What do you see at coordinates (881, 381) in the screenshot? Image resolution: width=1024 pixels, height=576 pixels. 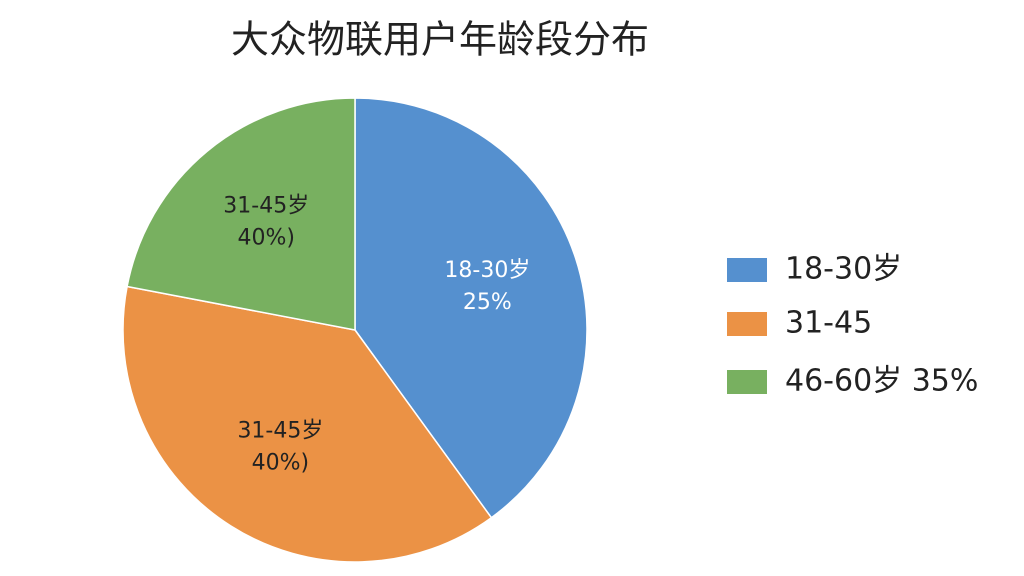 I see `legend-label: 46-60岁 35%` at bounding box center [881, 381].